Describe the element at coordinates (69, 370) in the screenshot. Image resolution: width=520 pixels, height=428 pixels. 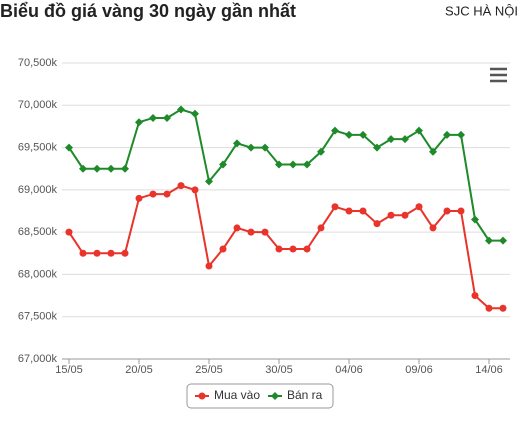
I see `x-tick-label: 15/05` at that location.